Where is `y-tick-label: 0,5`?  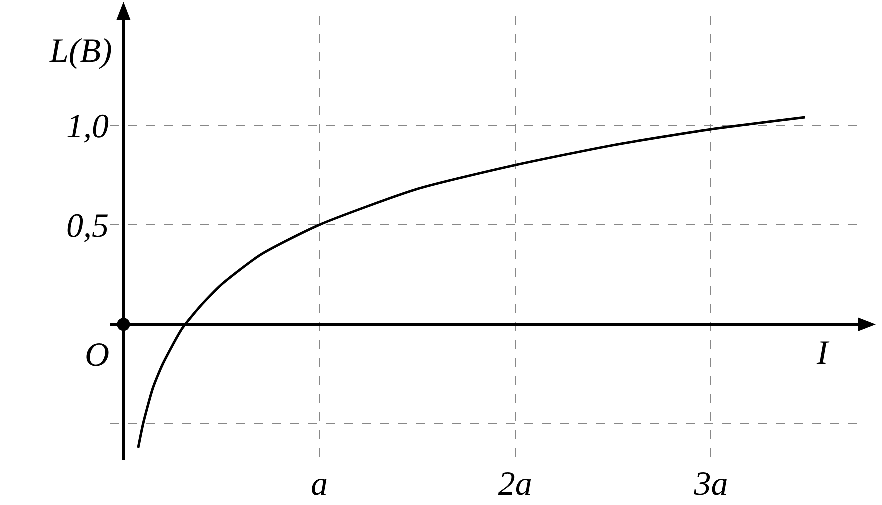
y-tick-label: 0,5 is located at coordinates (87, 226).